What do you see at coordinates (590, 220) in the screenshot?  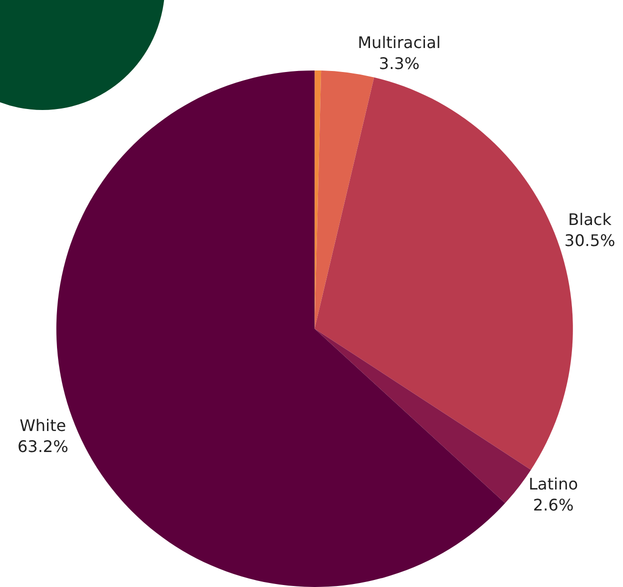 I see `slice-label: Black` at bounding box center [590, 220].